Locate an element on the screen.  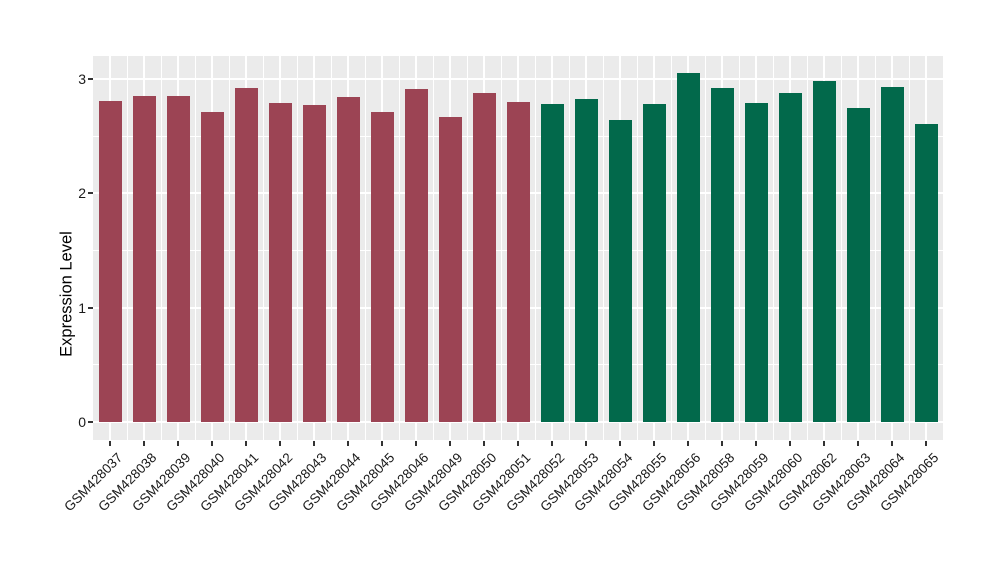
bar-GSM428060 is located at coordinates (790, 257).